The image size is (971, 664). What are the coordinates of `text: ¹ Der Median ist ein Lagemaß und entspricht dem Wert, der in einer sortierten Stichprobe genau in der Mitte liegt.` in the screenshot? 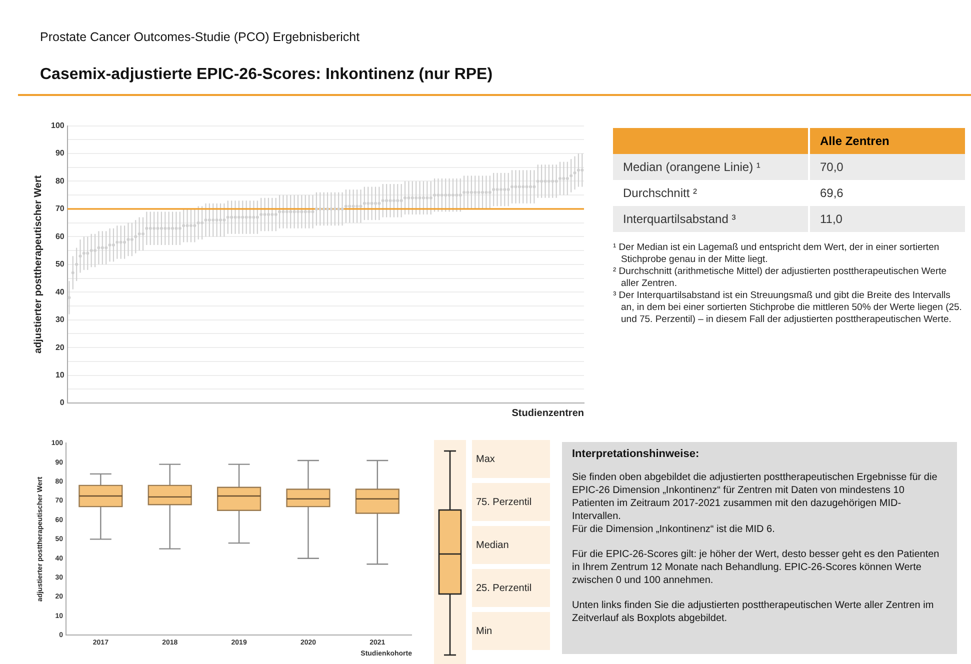 It's located at (776, 254).